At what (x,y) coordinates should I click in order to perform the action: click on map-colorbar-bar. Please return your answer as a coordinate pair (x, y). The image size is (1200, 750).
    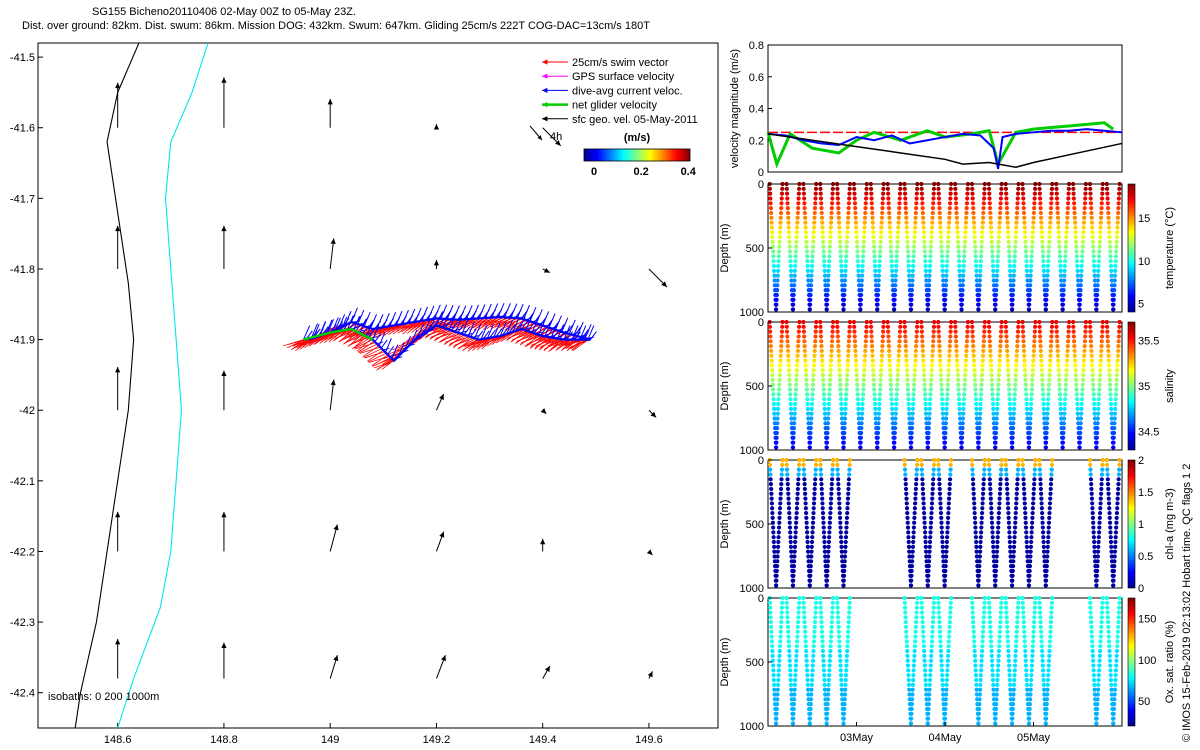
    Looking at the image, I should click on (637, 155).